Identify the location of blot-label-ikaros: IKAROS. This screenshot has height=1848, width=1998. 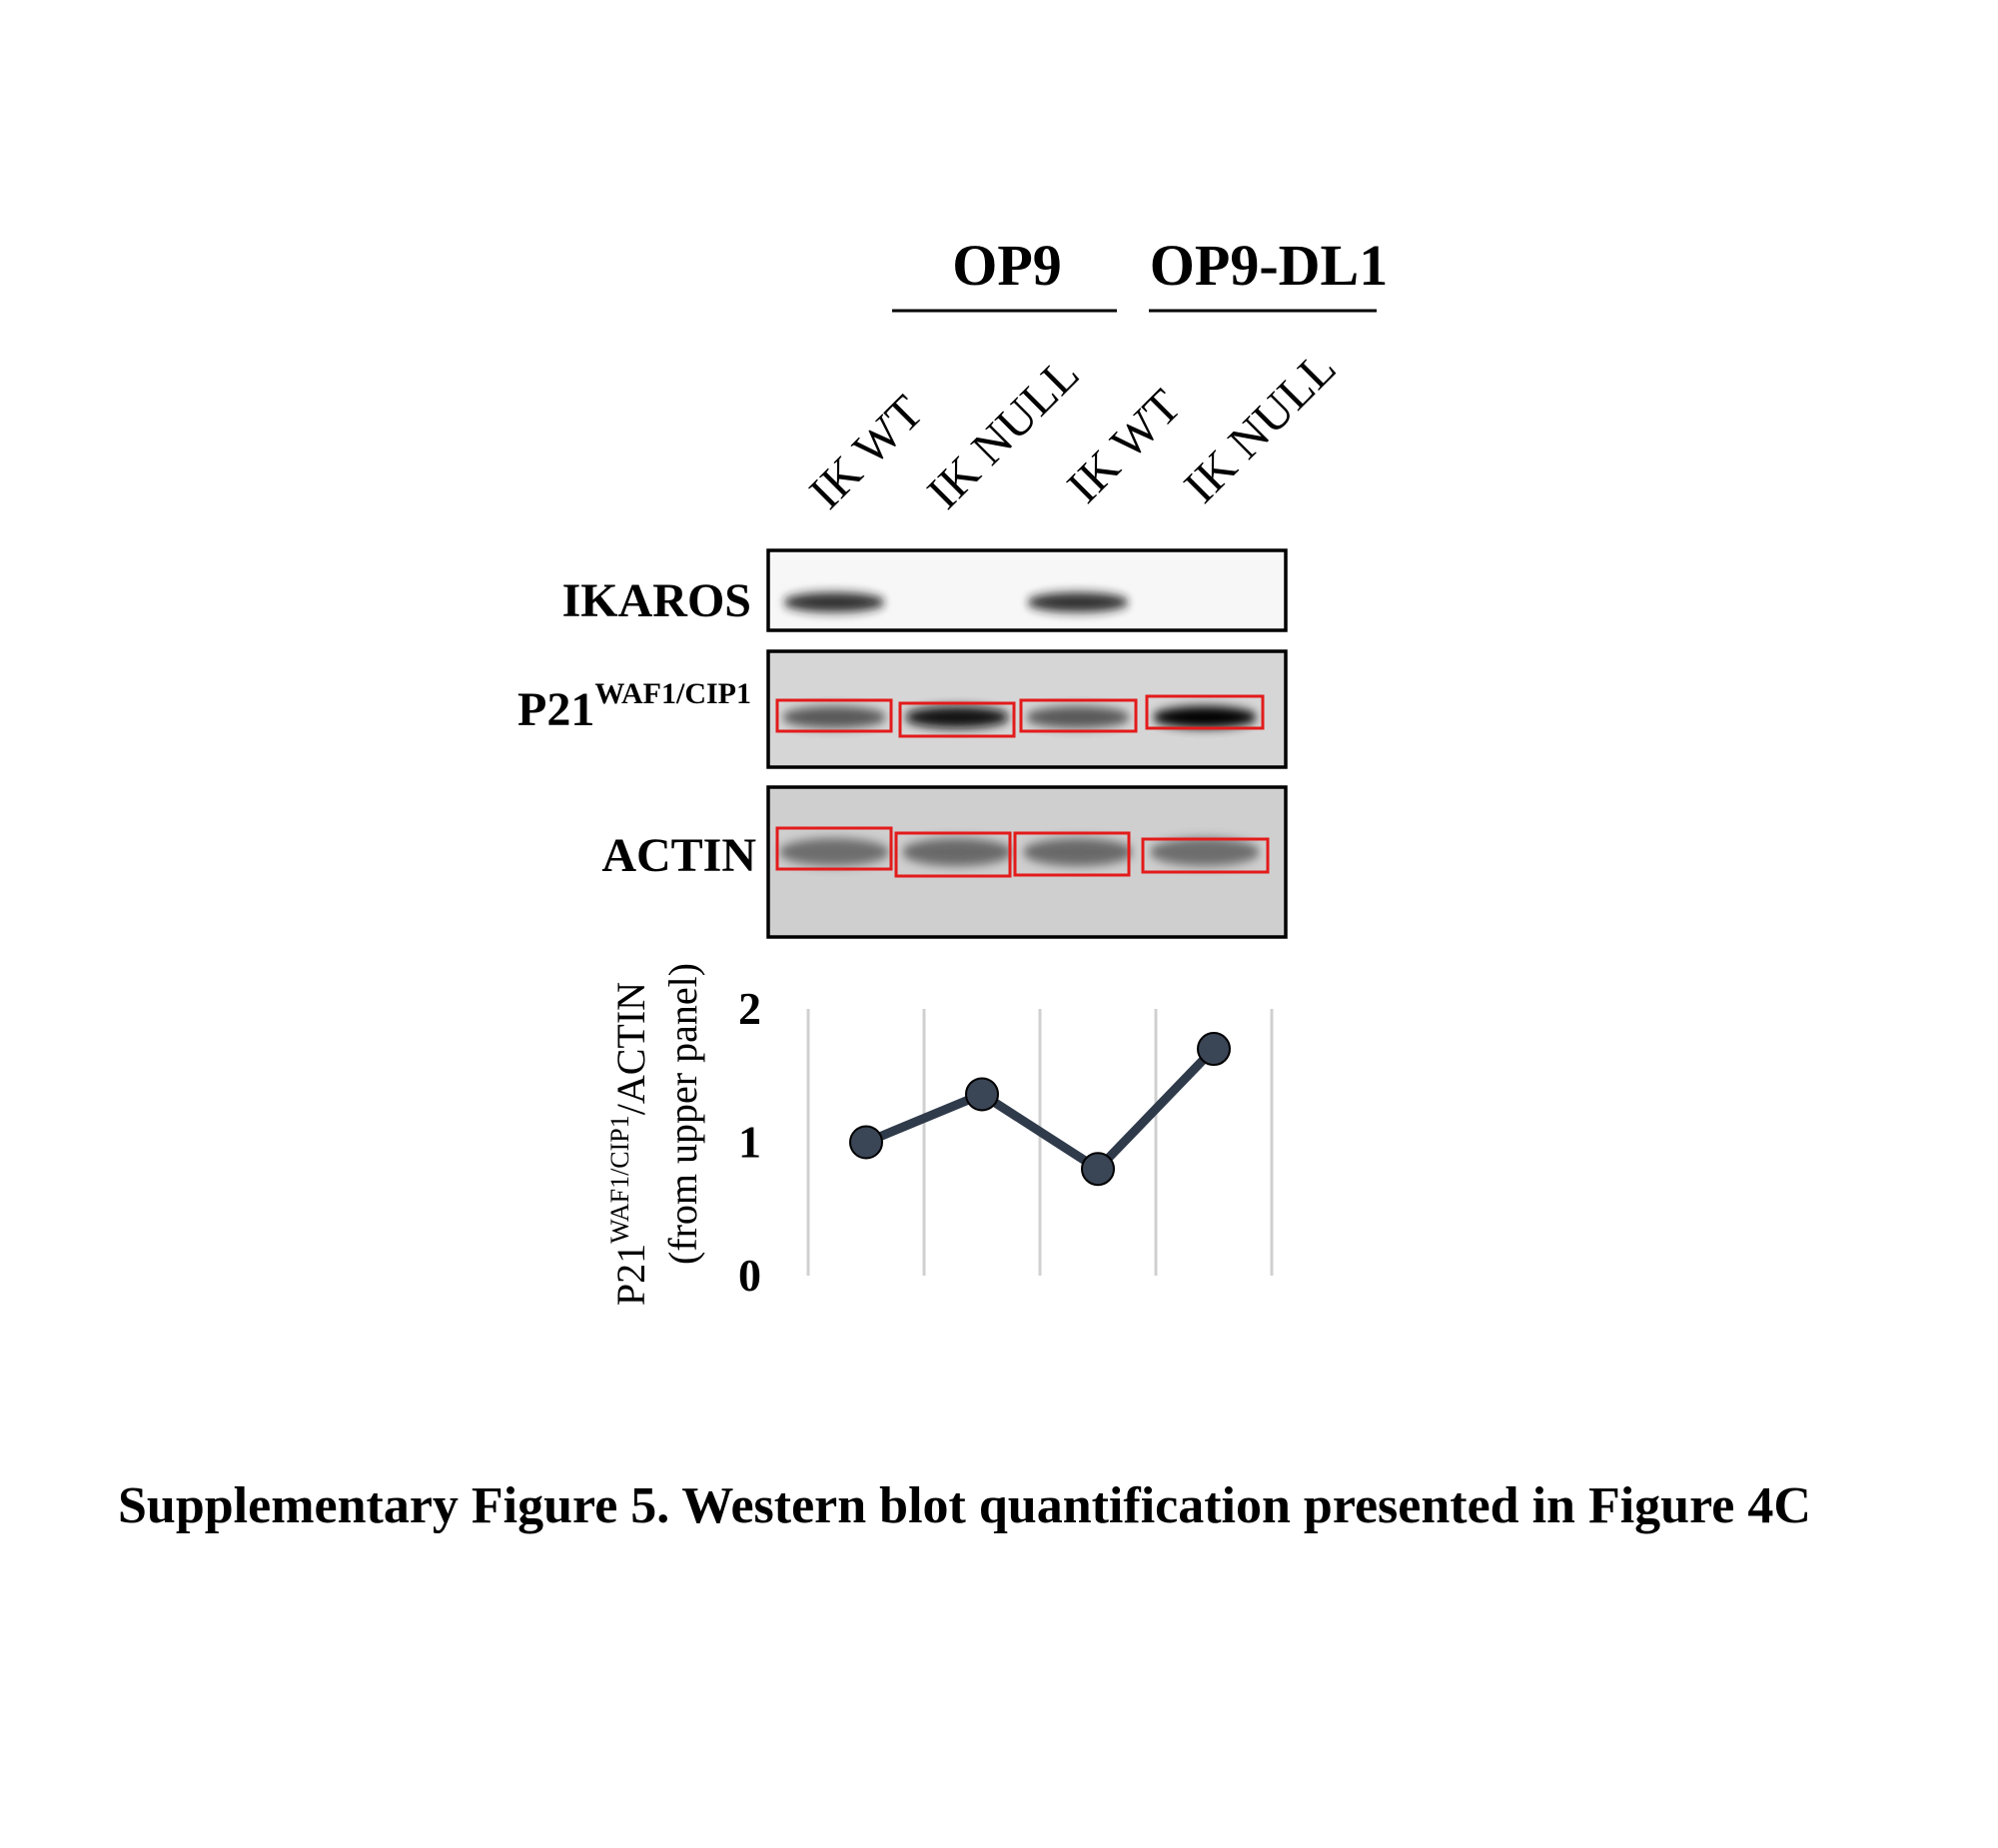
(657, 600).